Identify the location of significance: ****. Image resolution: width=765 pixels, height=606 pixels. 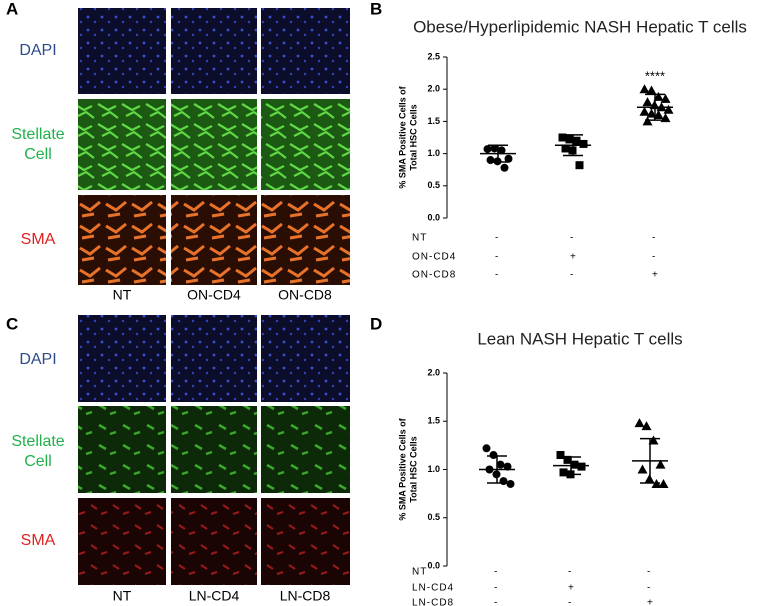
(655, 76).